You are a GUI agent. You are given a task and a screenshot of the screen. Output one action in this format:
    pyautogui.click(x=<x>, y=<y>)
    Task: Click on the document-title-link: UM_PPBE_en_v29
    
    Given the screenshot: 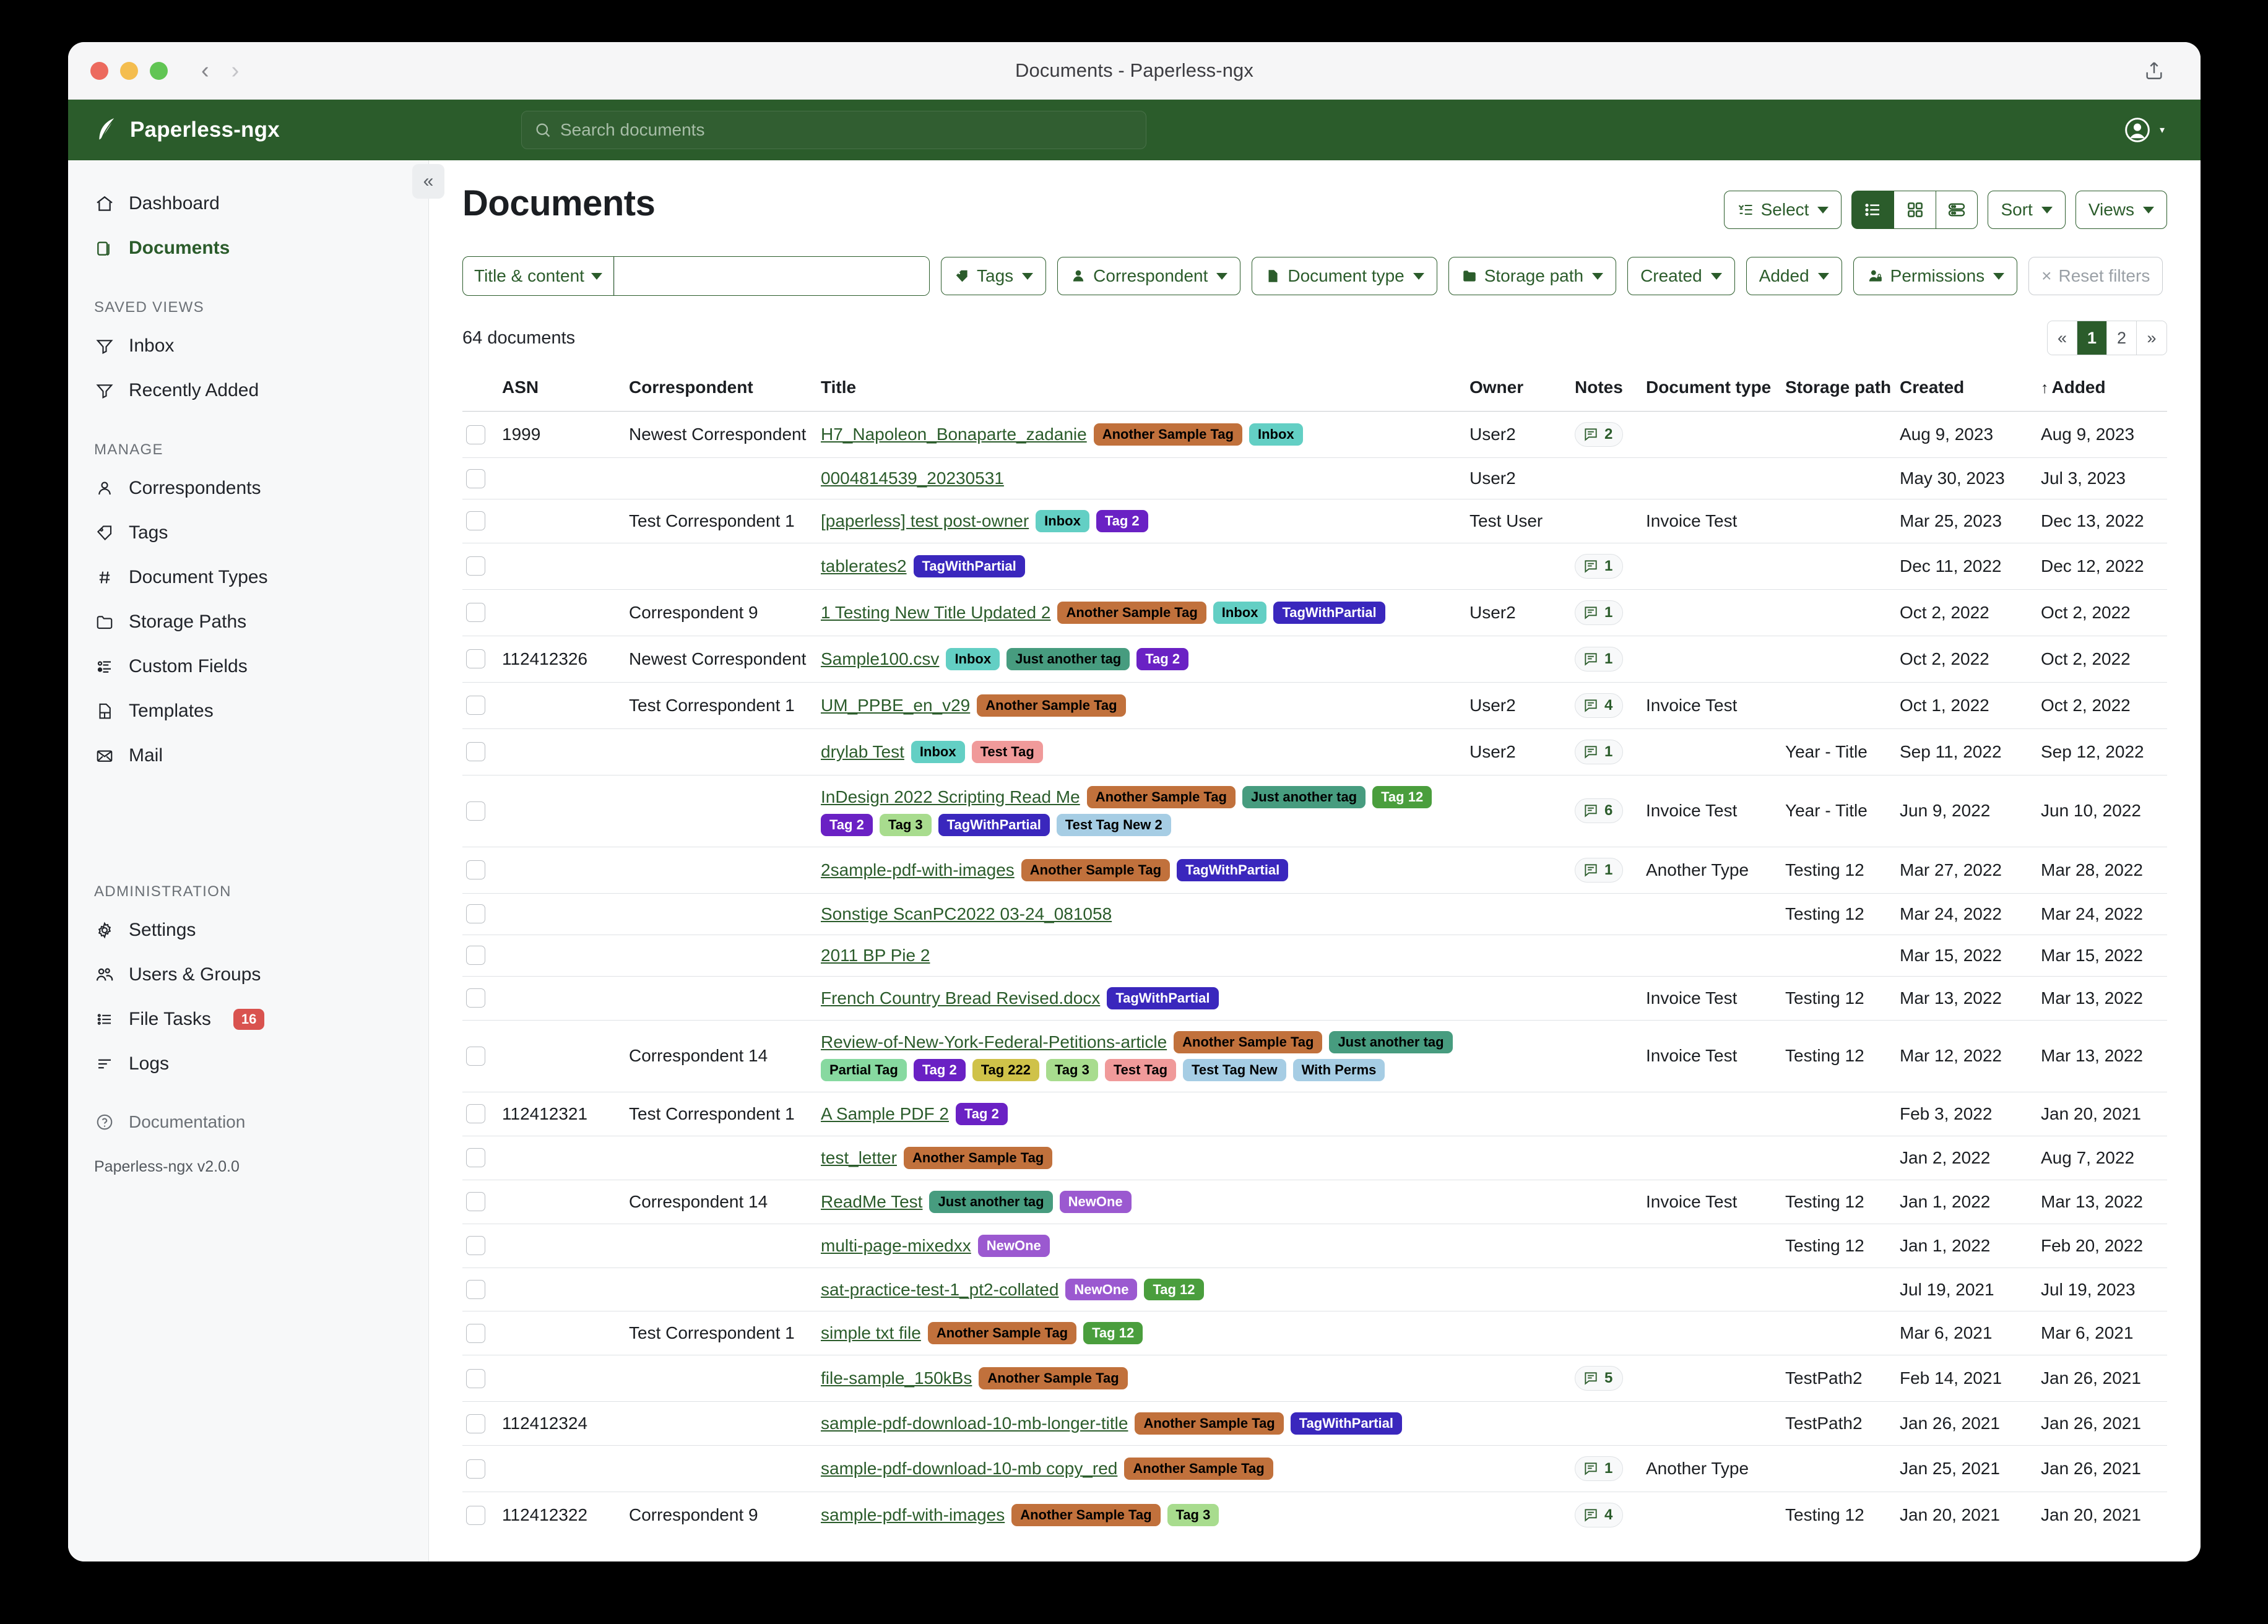 What is the action you would take?
    pyautogui.click(x=896, y=705)
    